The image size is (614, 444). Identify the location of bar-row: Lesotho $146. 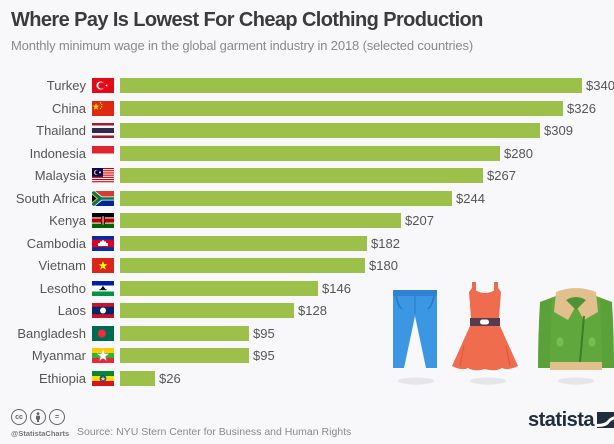
(307, 288).